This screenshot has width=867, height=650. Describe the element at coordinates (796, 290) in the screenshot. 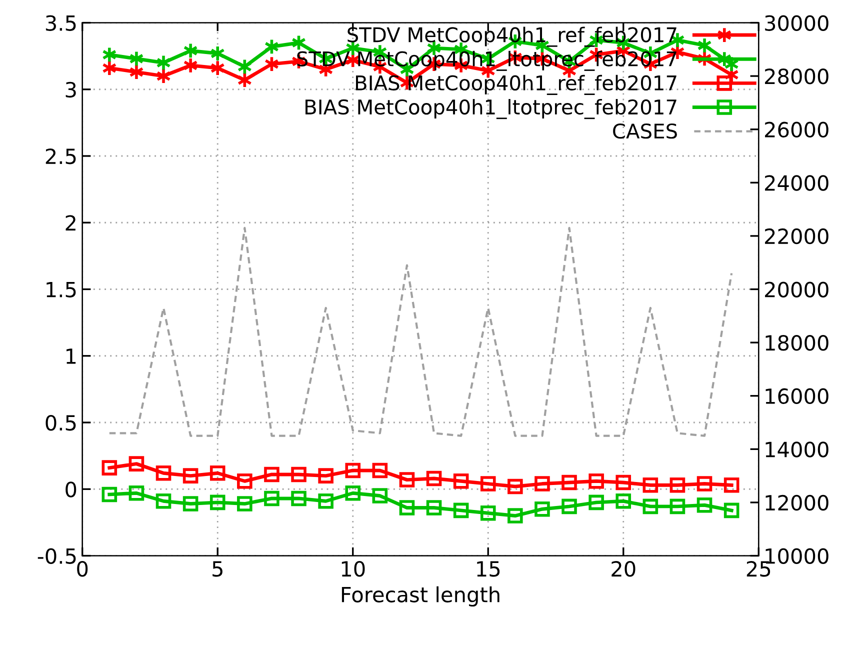

I see `y2-tick-label: 20000` at that location.